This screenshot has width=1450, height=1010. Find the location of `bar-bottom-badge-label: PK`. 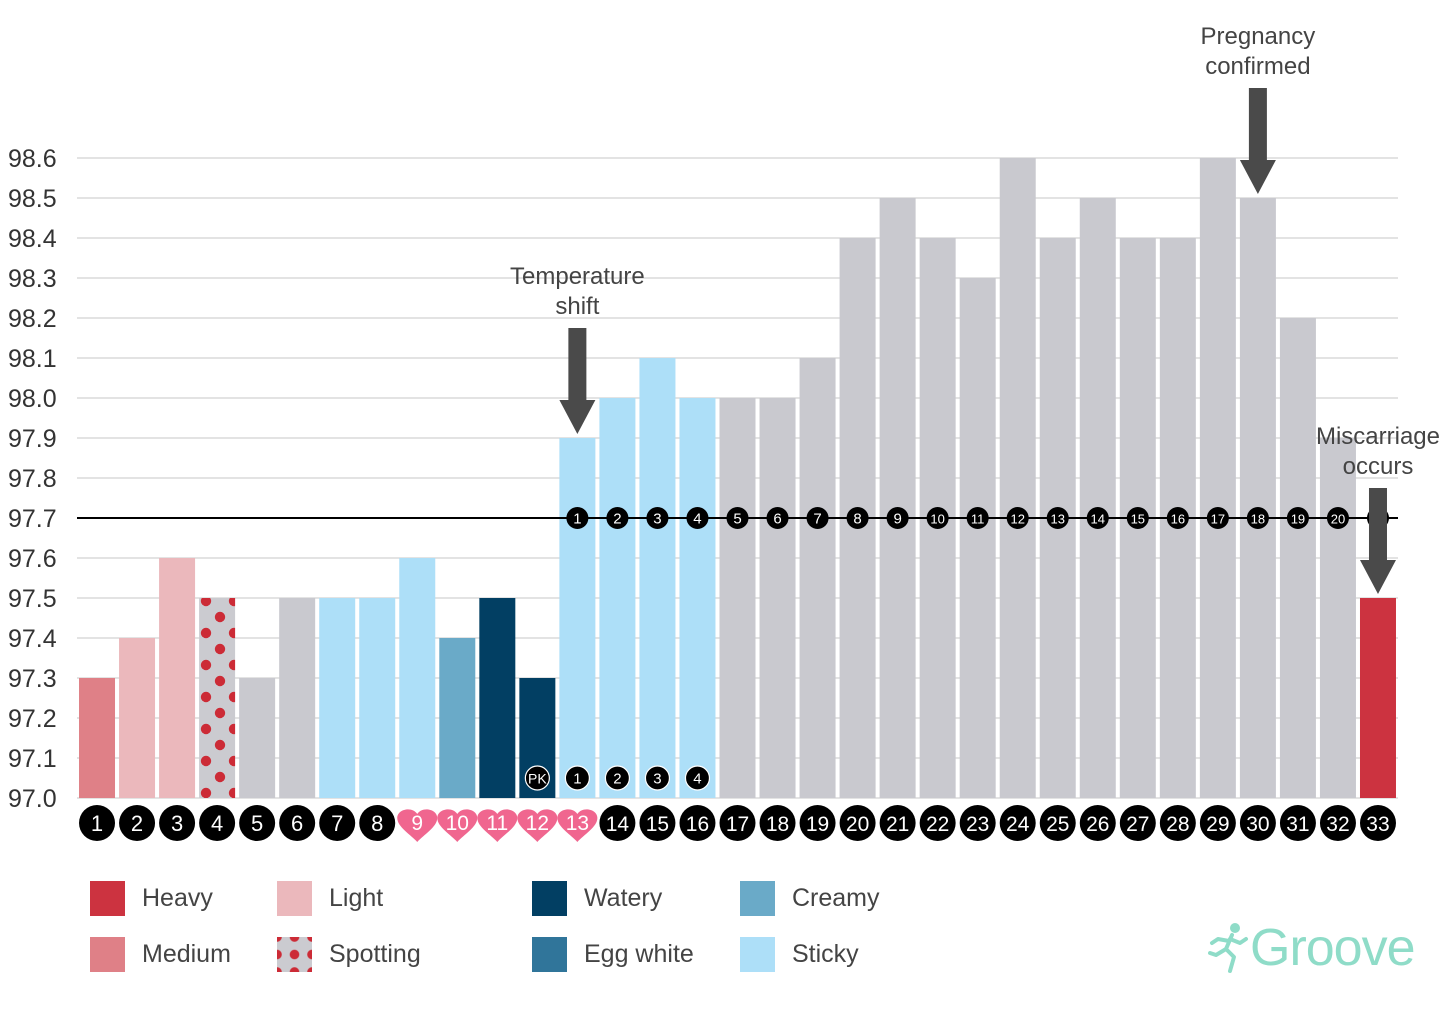

bar-bottom-badge-label: PK is located at coordinates (537, 779).